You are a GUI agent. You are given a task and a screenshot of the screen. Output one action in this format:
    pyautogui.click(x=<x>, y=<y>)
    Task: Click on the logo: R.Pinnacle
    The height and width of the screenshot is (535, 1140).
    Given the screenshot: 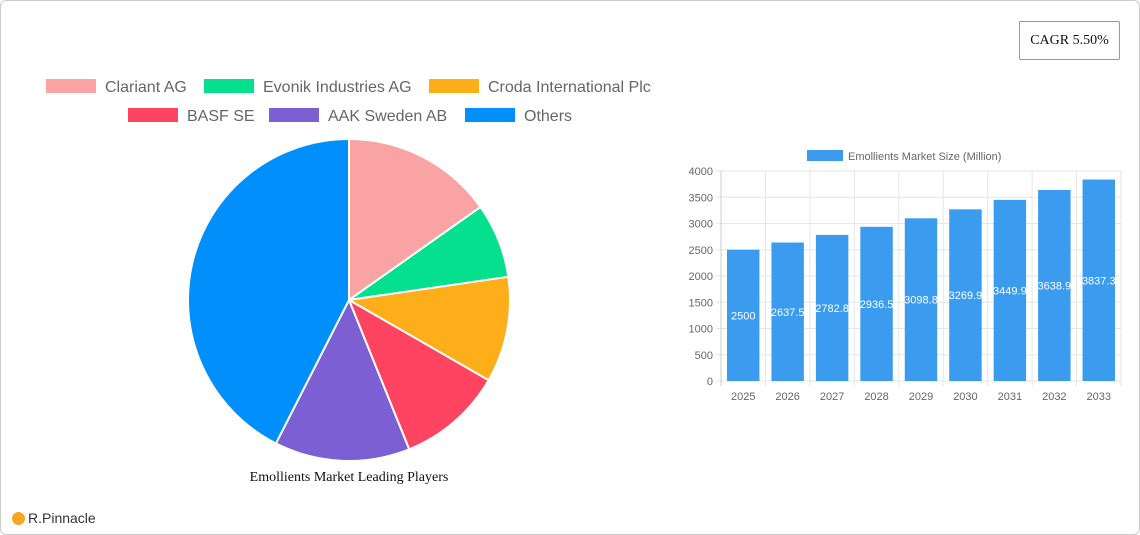 What is the action you would take?
    pyautogui.click(x=54, y=518)
    